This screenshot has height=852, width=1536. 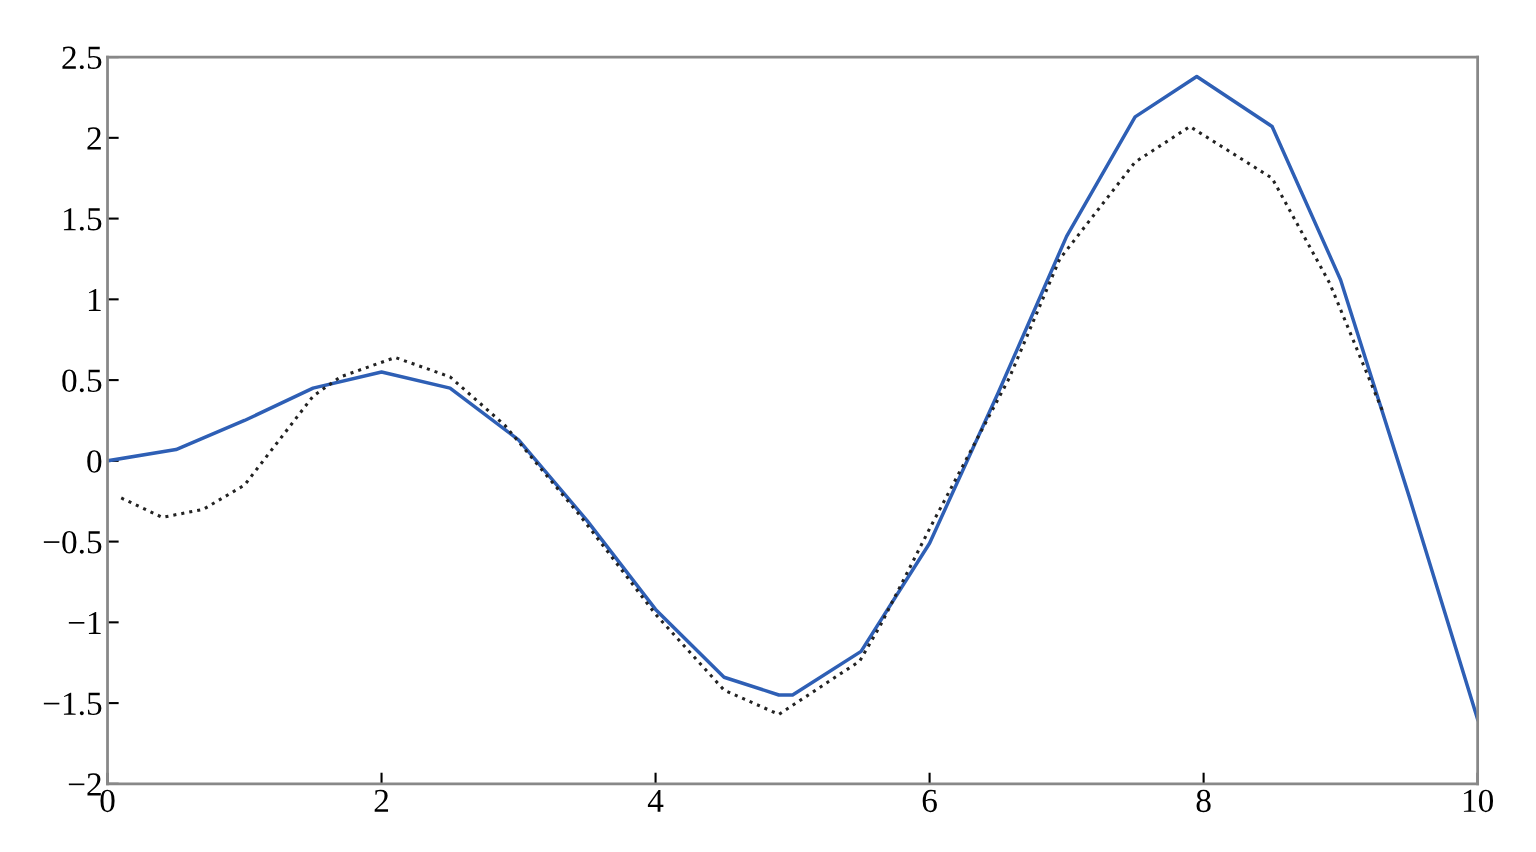 I want to click on y-tick-label: 0.5, so click(x=82, y=381).